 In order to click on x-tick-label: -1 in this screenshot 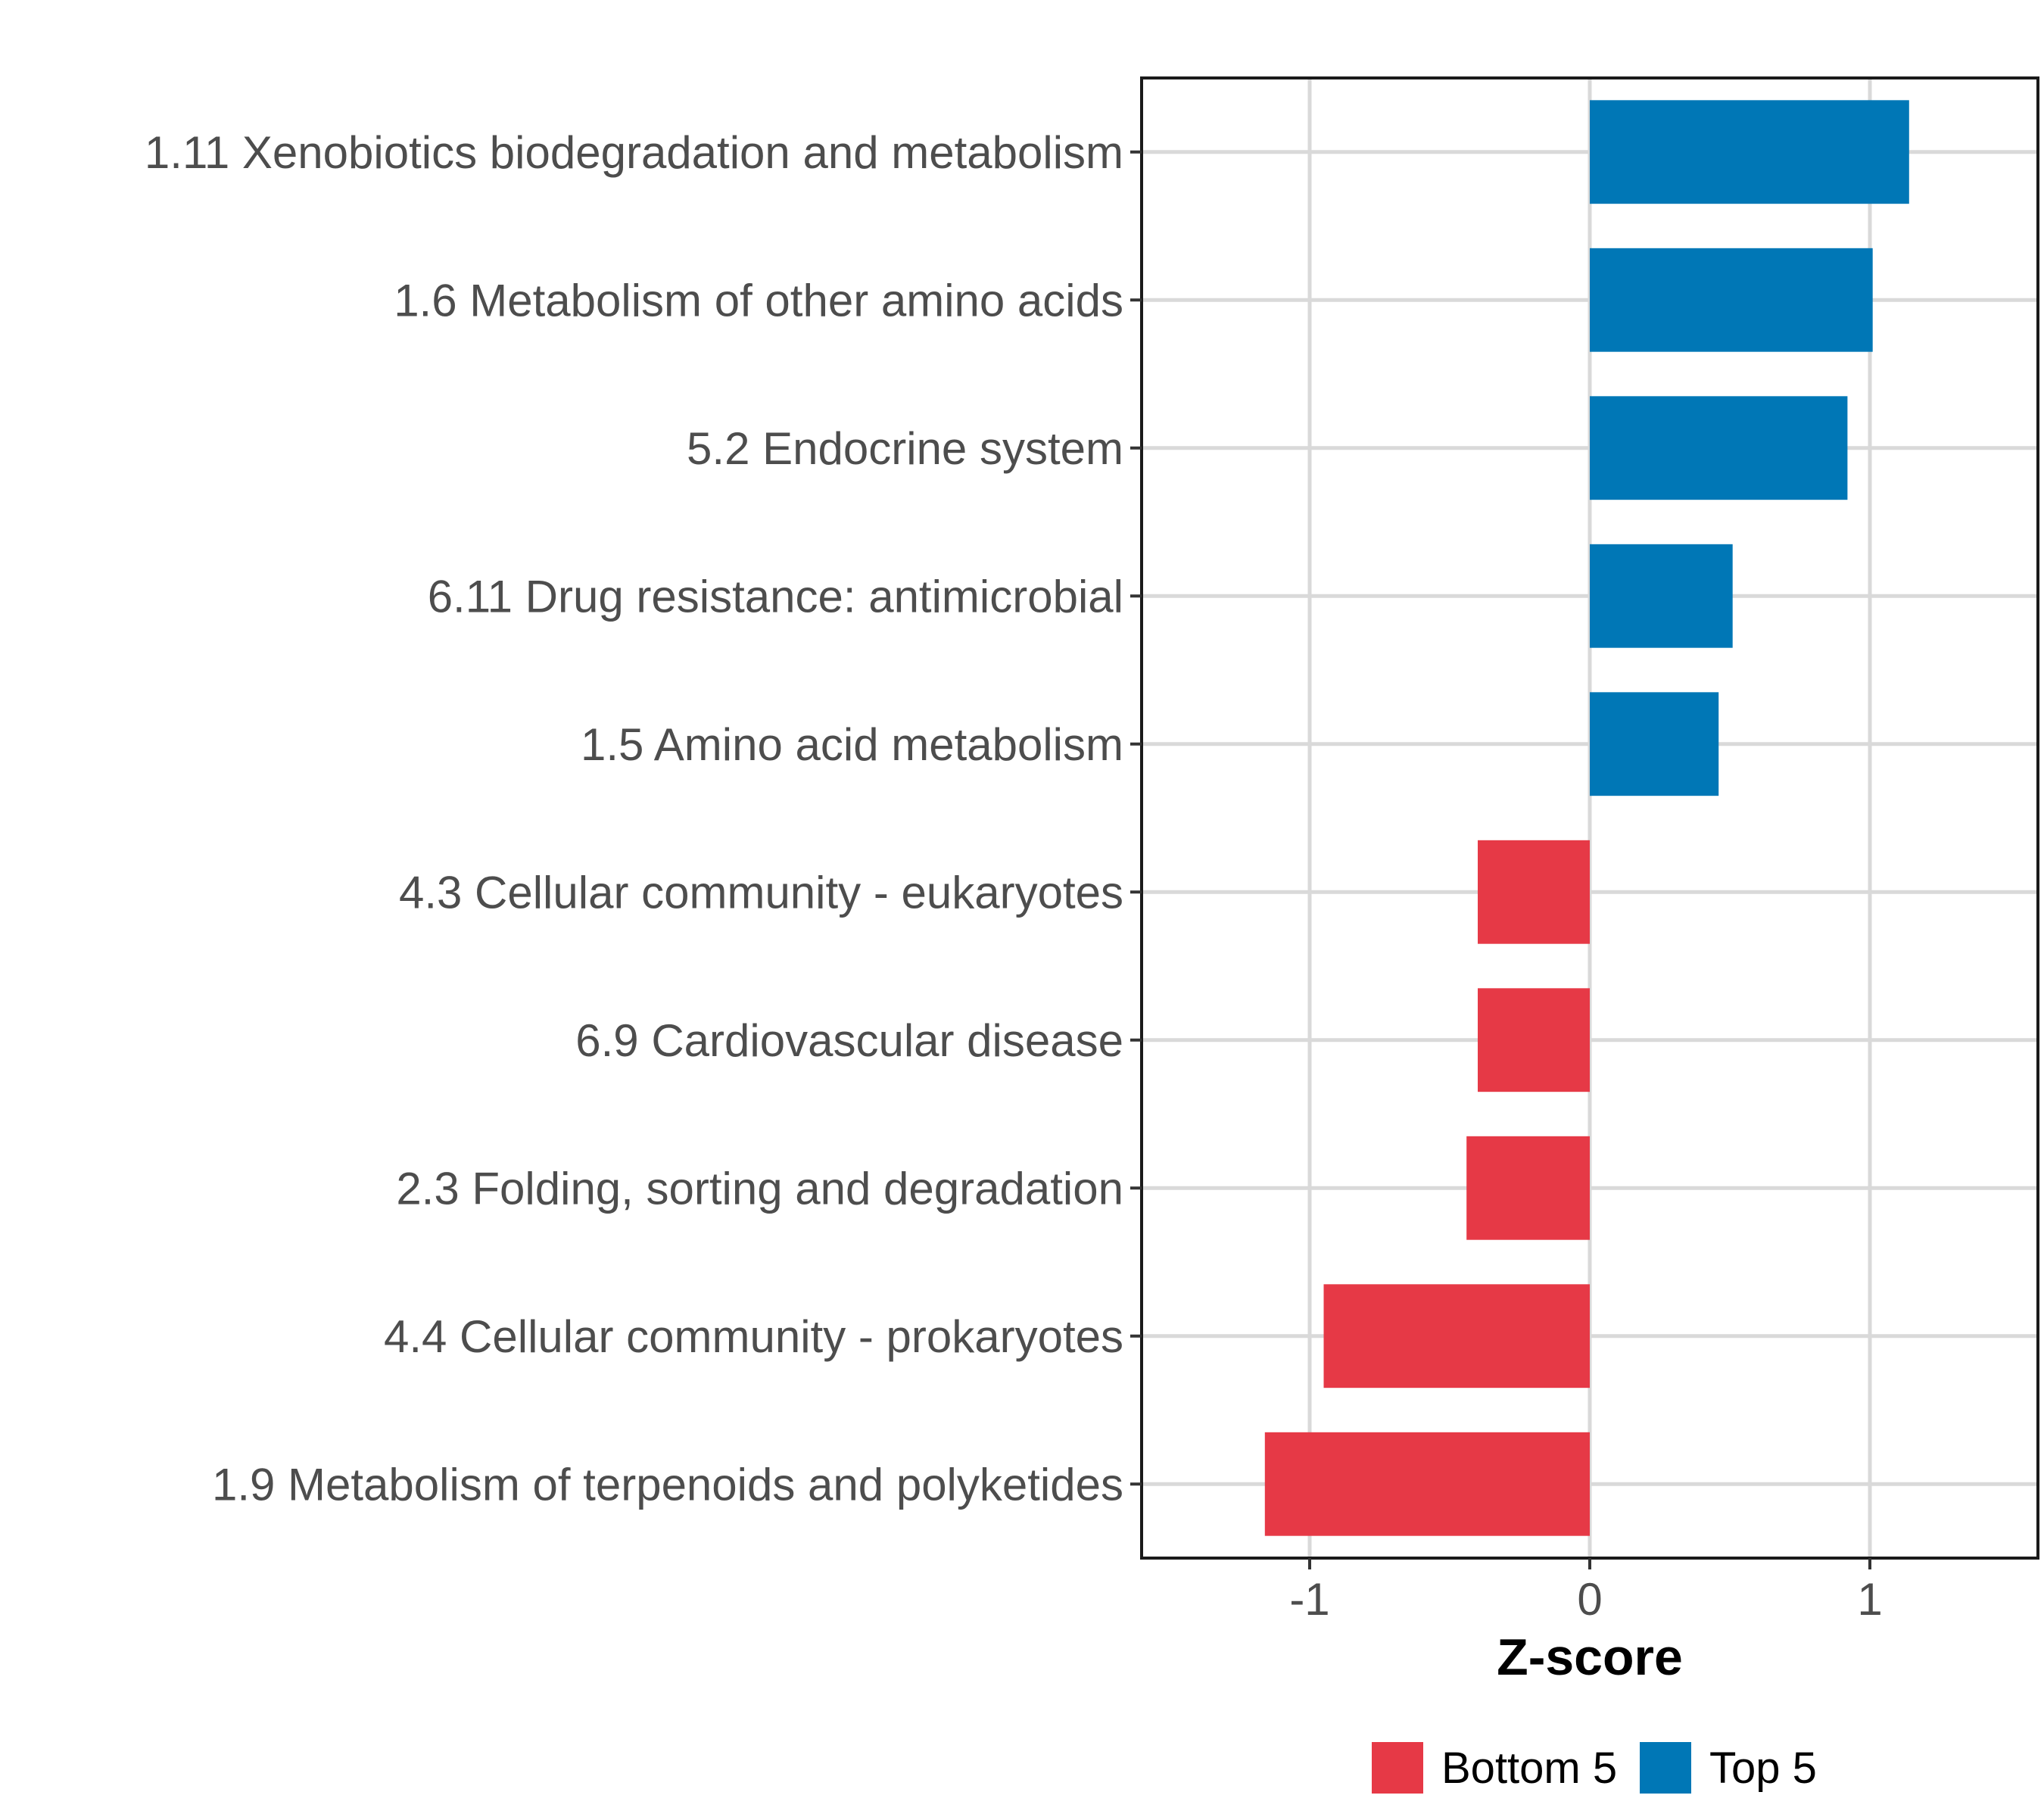, I will do `click(1309, 1599)`.